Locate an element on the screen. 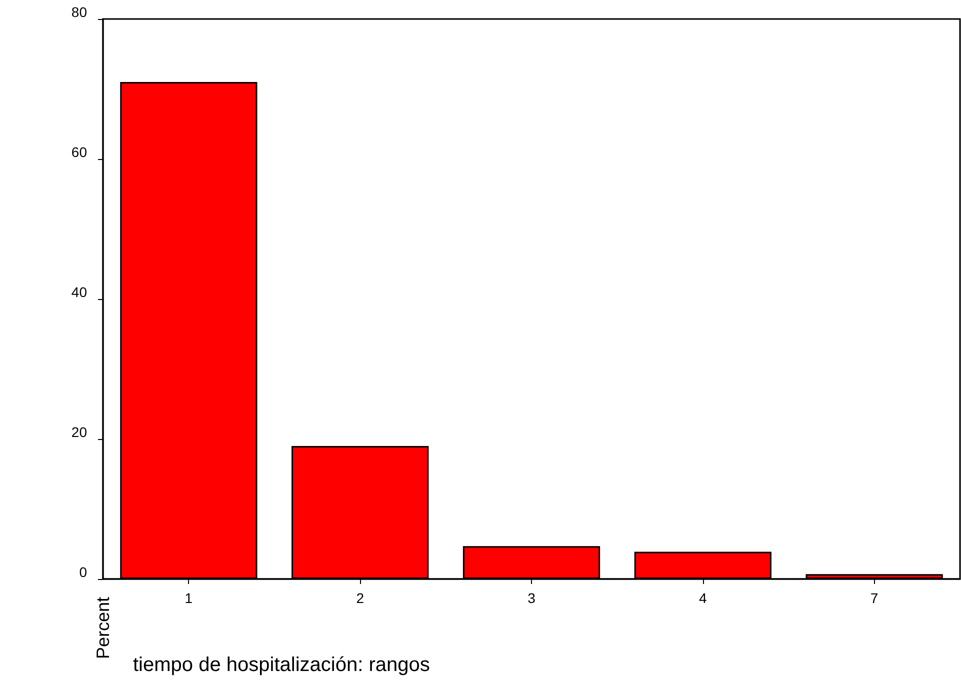  y-tick-label: 60 is located at coordinates (79, 152).